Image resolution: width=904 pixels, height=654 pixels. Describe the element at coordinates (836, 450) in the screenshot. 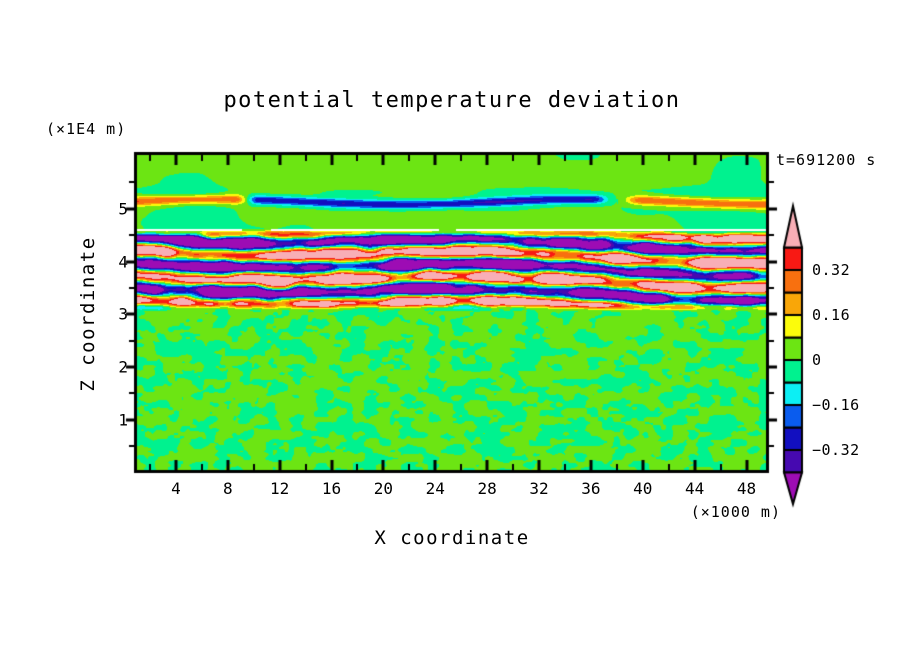

I see `colorbar-tick-label: −0.32` at that location.